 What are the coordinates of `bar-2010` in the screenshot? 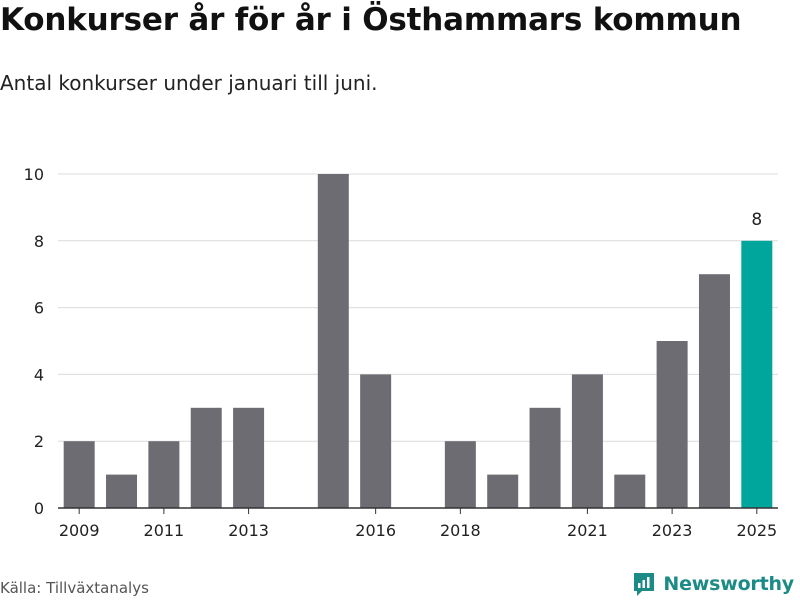 It's located at (122, 491).